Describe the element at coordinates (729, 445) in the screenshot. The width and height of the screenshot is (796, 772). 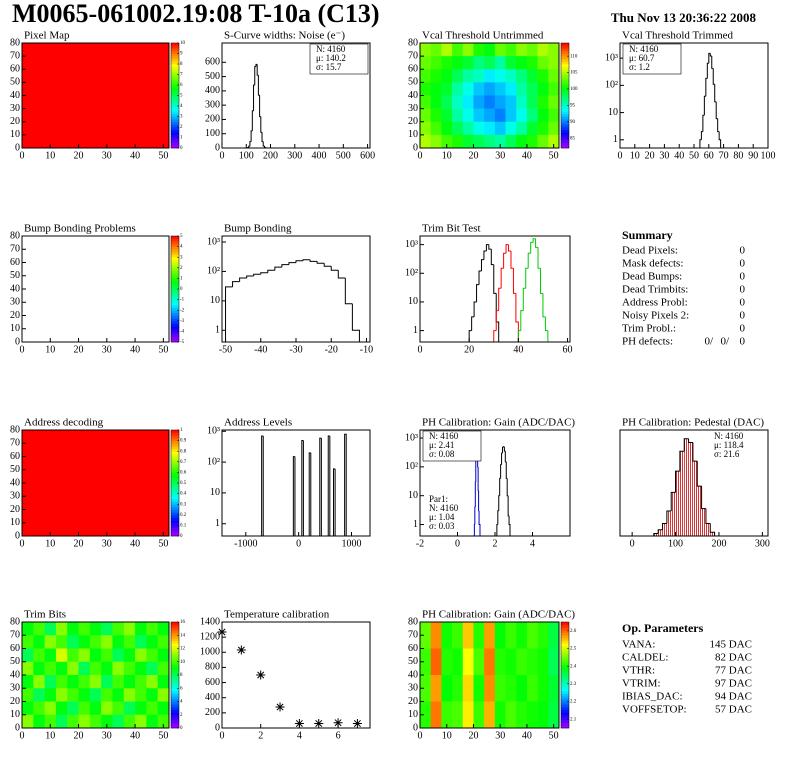
I see `stats-text: μ: 118.4` at that location.